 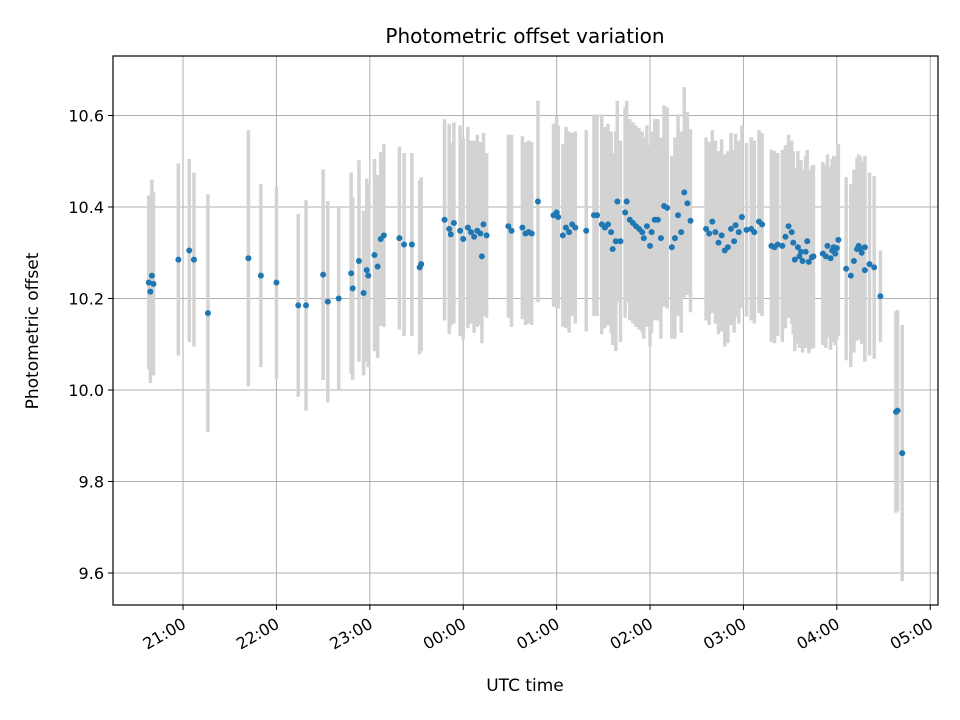 I want to click on x-tick-label: 05:00, so click(x=911, y=634).